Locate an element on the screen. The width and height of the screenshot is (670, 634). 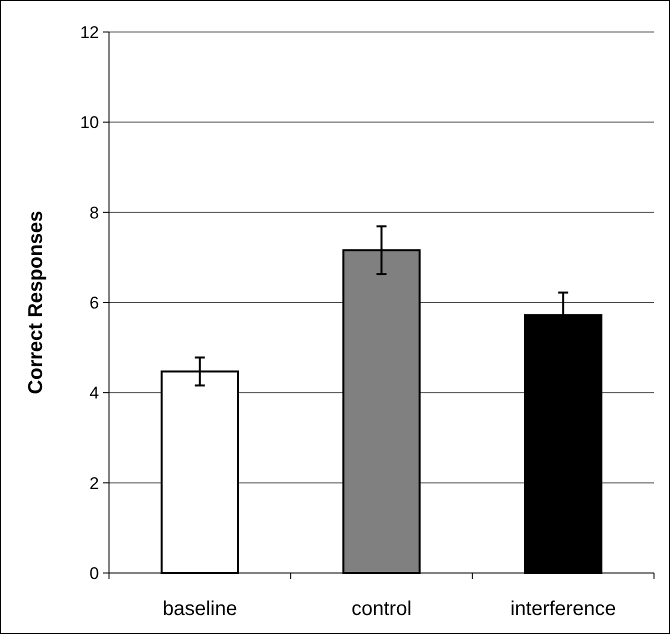
y-tick-label: 10 is located at coordinates (89, 122).